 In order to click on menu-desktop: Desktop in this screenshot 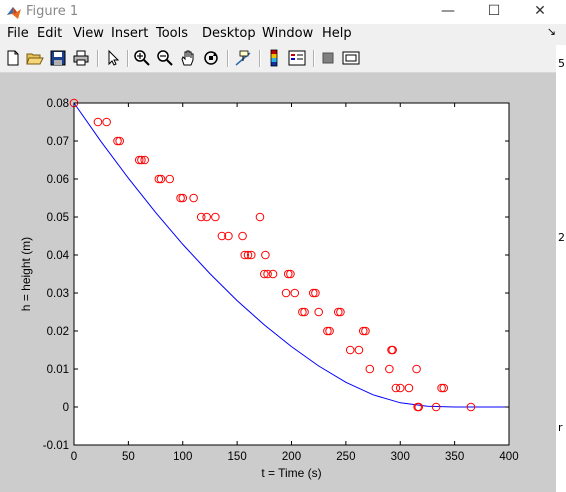, I will do `click(229, 33)`.